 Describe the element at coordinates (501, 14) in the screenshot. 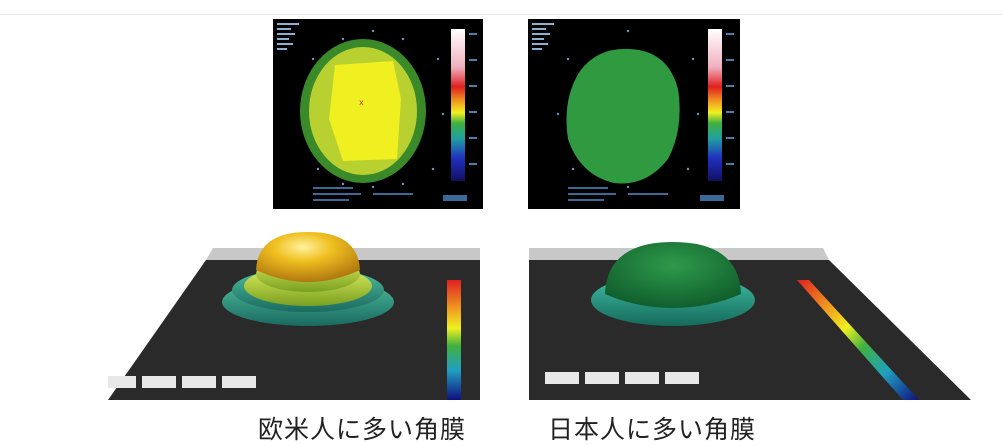

I see `top-divider` at that location.